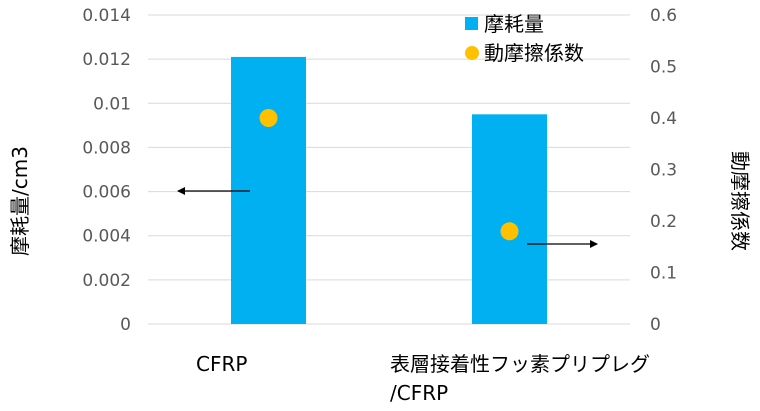  What do you see at coordinates (106, 148) in the screenshot?
I see `y-tick-label: 0.008` at bounding box center [106, 148].